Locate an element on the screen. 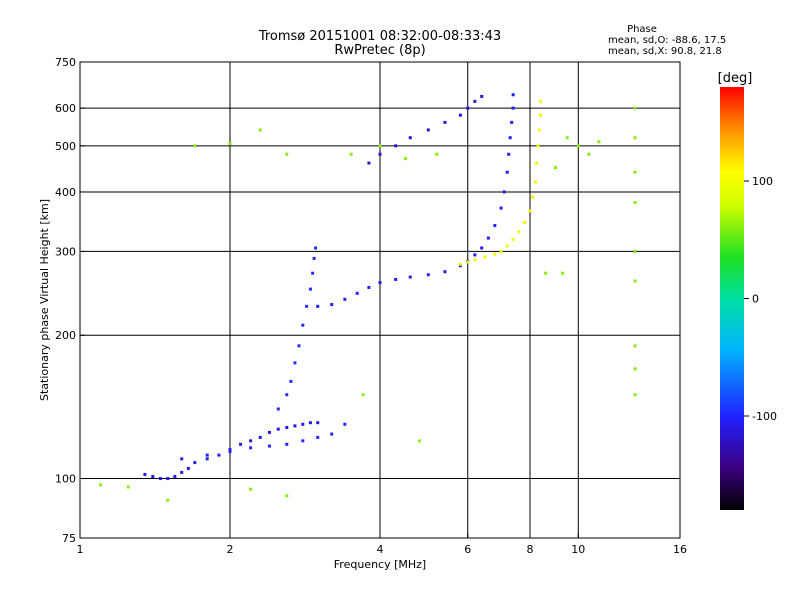 The width and height of the screenshot is (800, 600). stats-title: Phase is located at coordinates (642, 29).